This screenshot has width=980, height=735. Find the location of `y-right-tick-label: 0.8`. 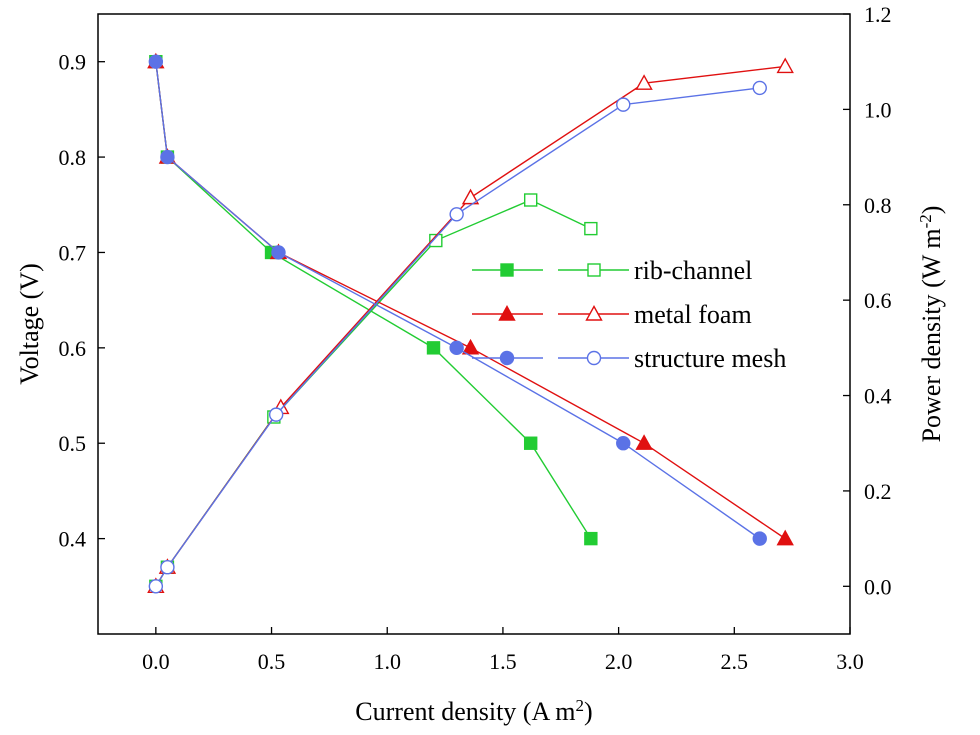

y-right-tick-label: 0.8 is located at coordinates (878, 205).